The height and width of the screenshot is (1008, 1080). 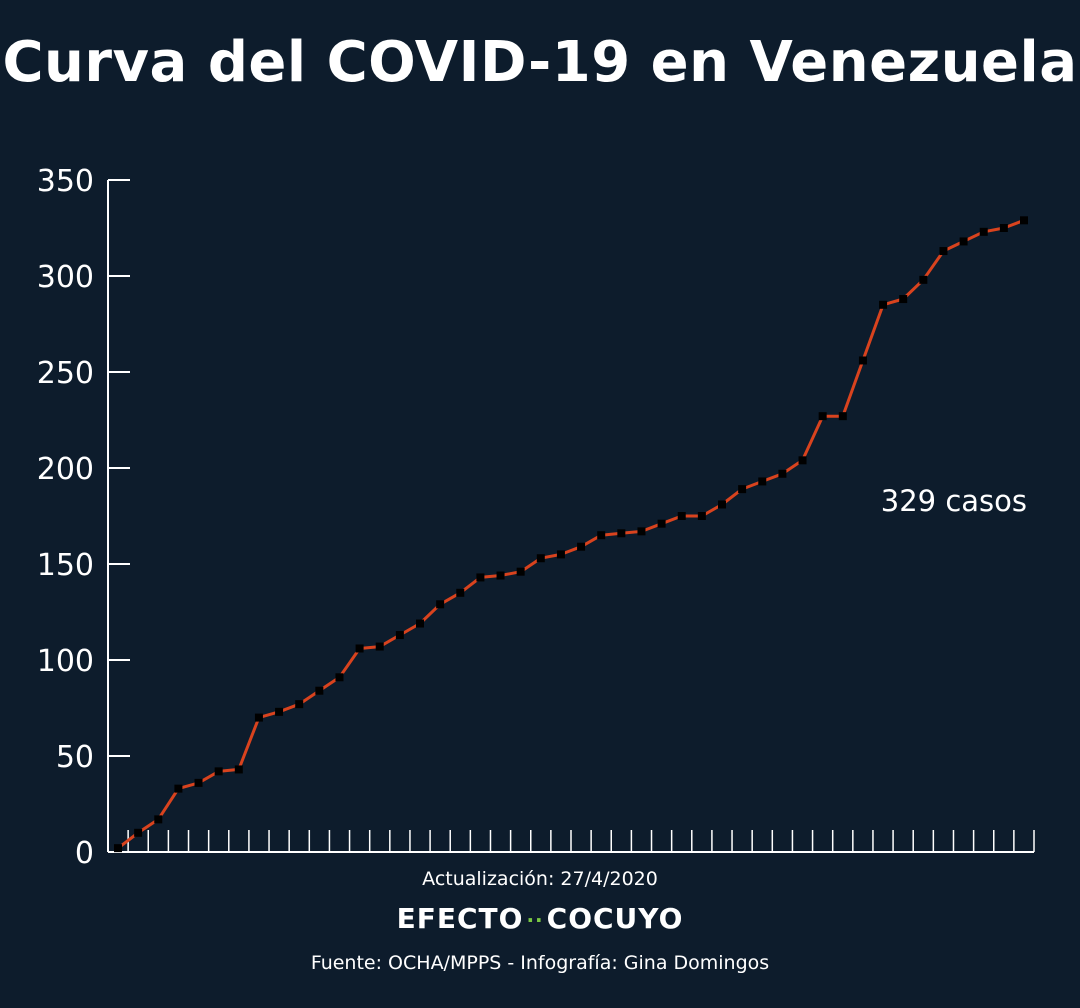 I want to click on y-tick-label: 0, so click(x=84, y=853).